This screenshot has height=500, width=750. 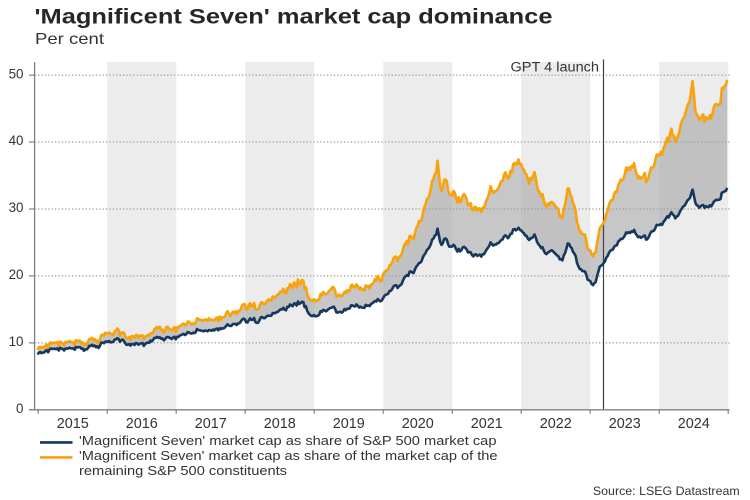 I want to click on svg-text: 40, so click(x=16, y=140).